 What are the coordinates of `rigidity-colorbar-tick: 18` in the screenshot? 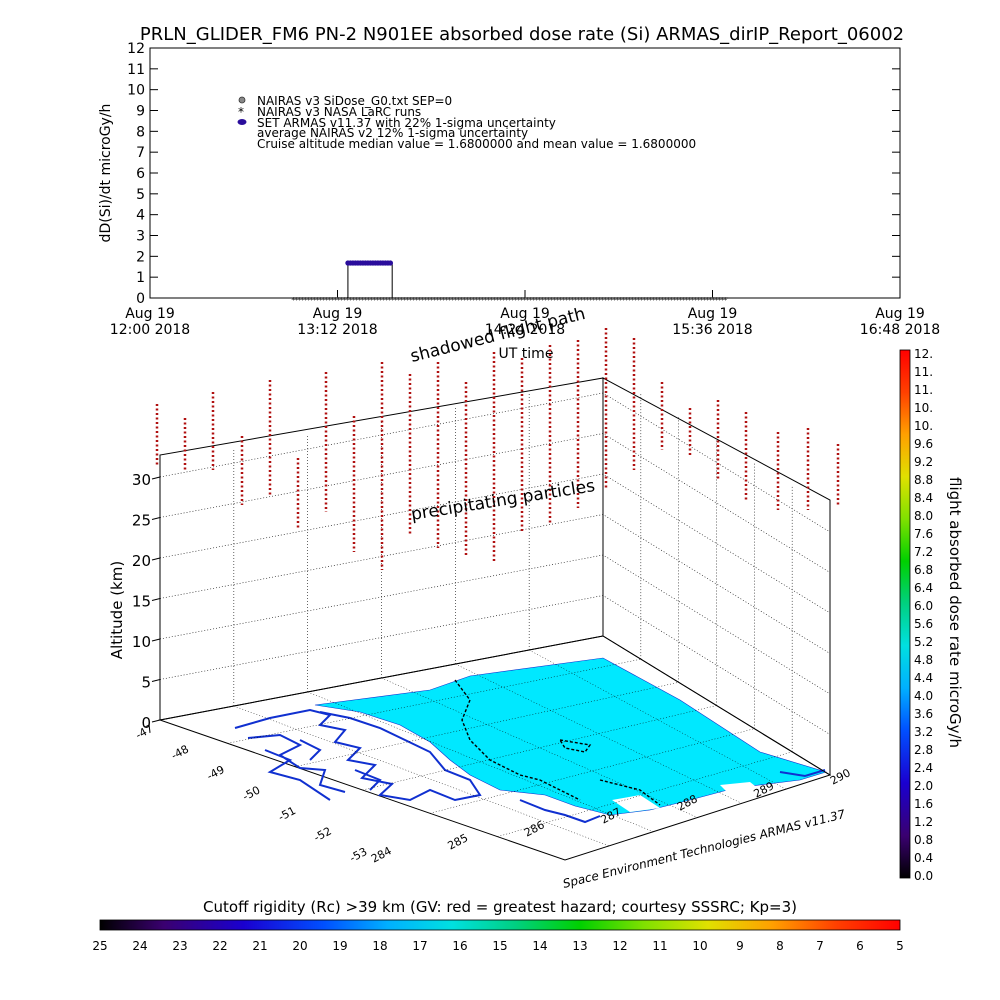 It's located at (379, 946).